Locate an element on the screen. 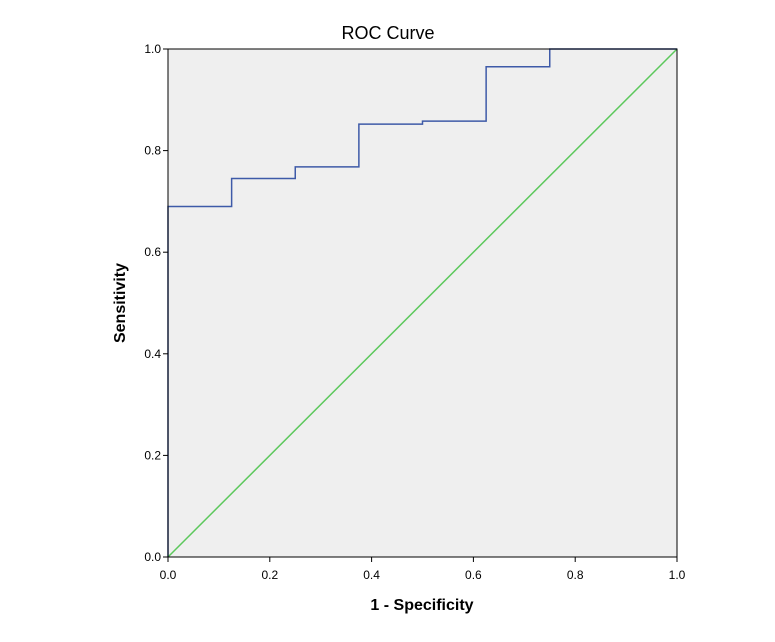 This screenshot has height=642, width=775. chart-title: ROC Curve is located at coordinates (387, 33).